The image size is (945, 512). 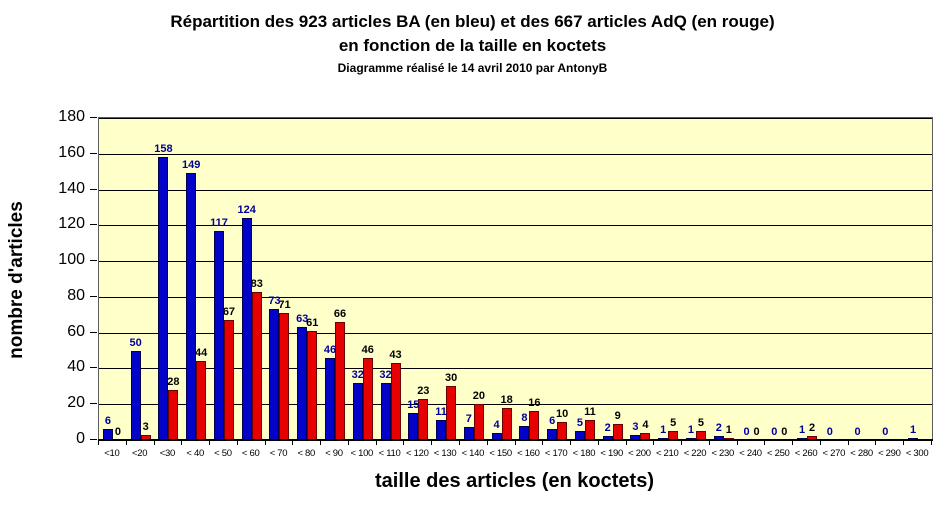 What do you see at coordinates (357, 374) in the screenshot?
I see `bar-value-label: 32` at bounding box center [357, 374].